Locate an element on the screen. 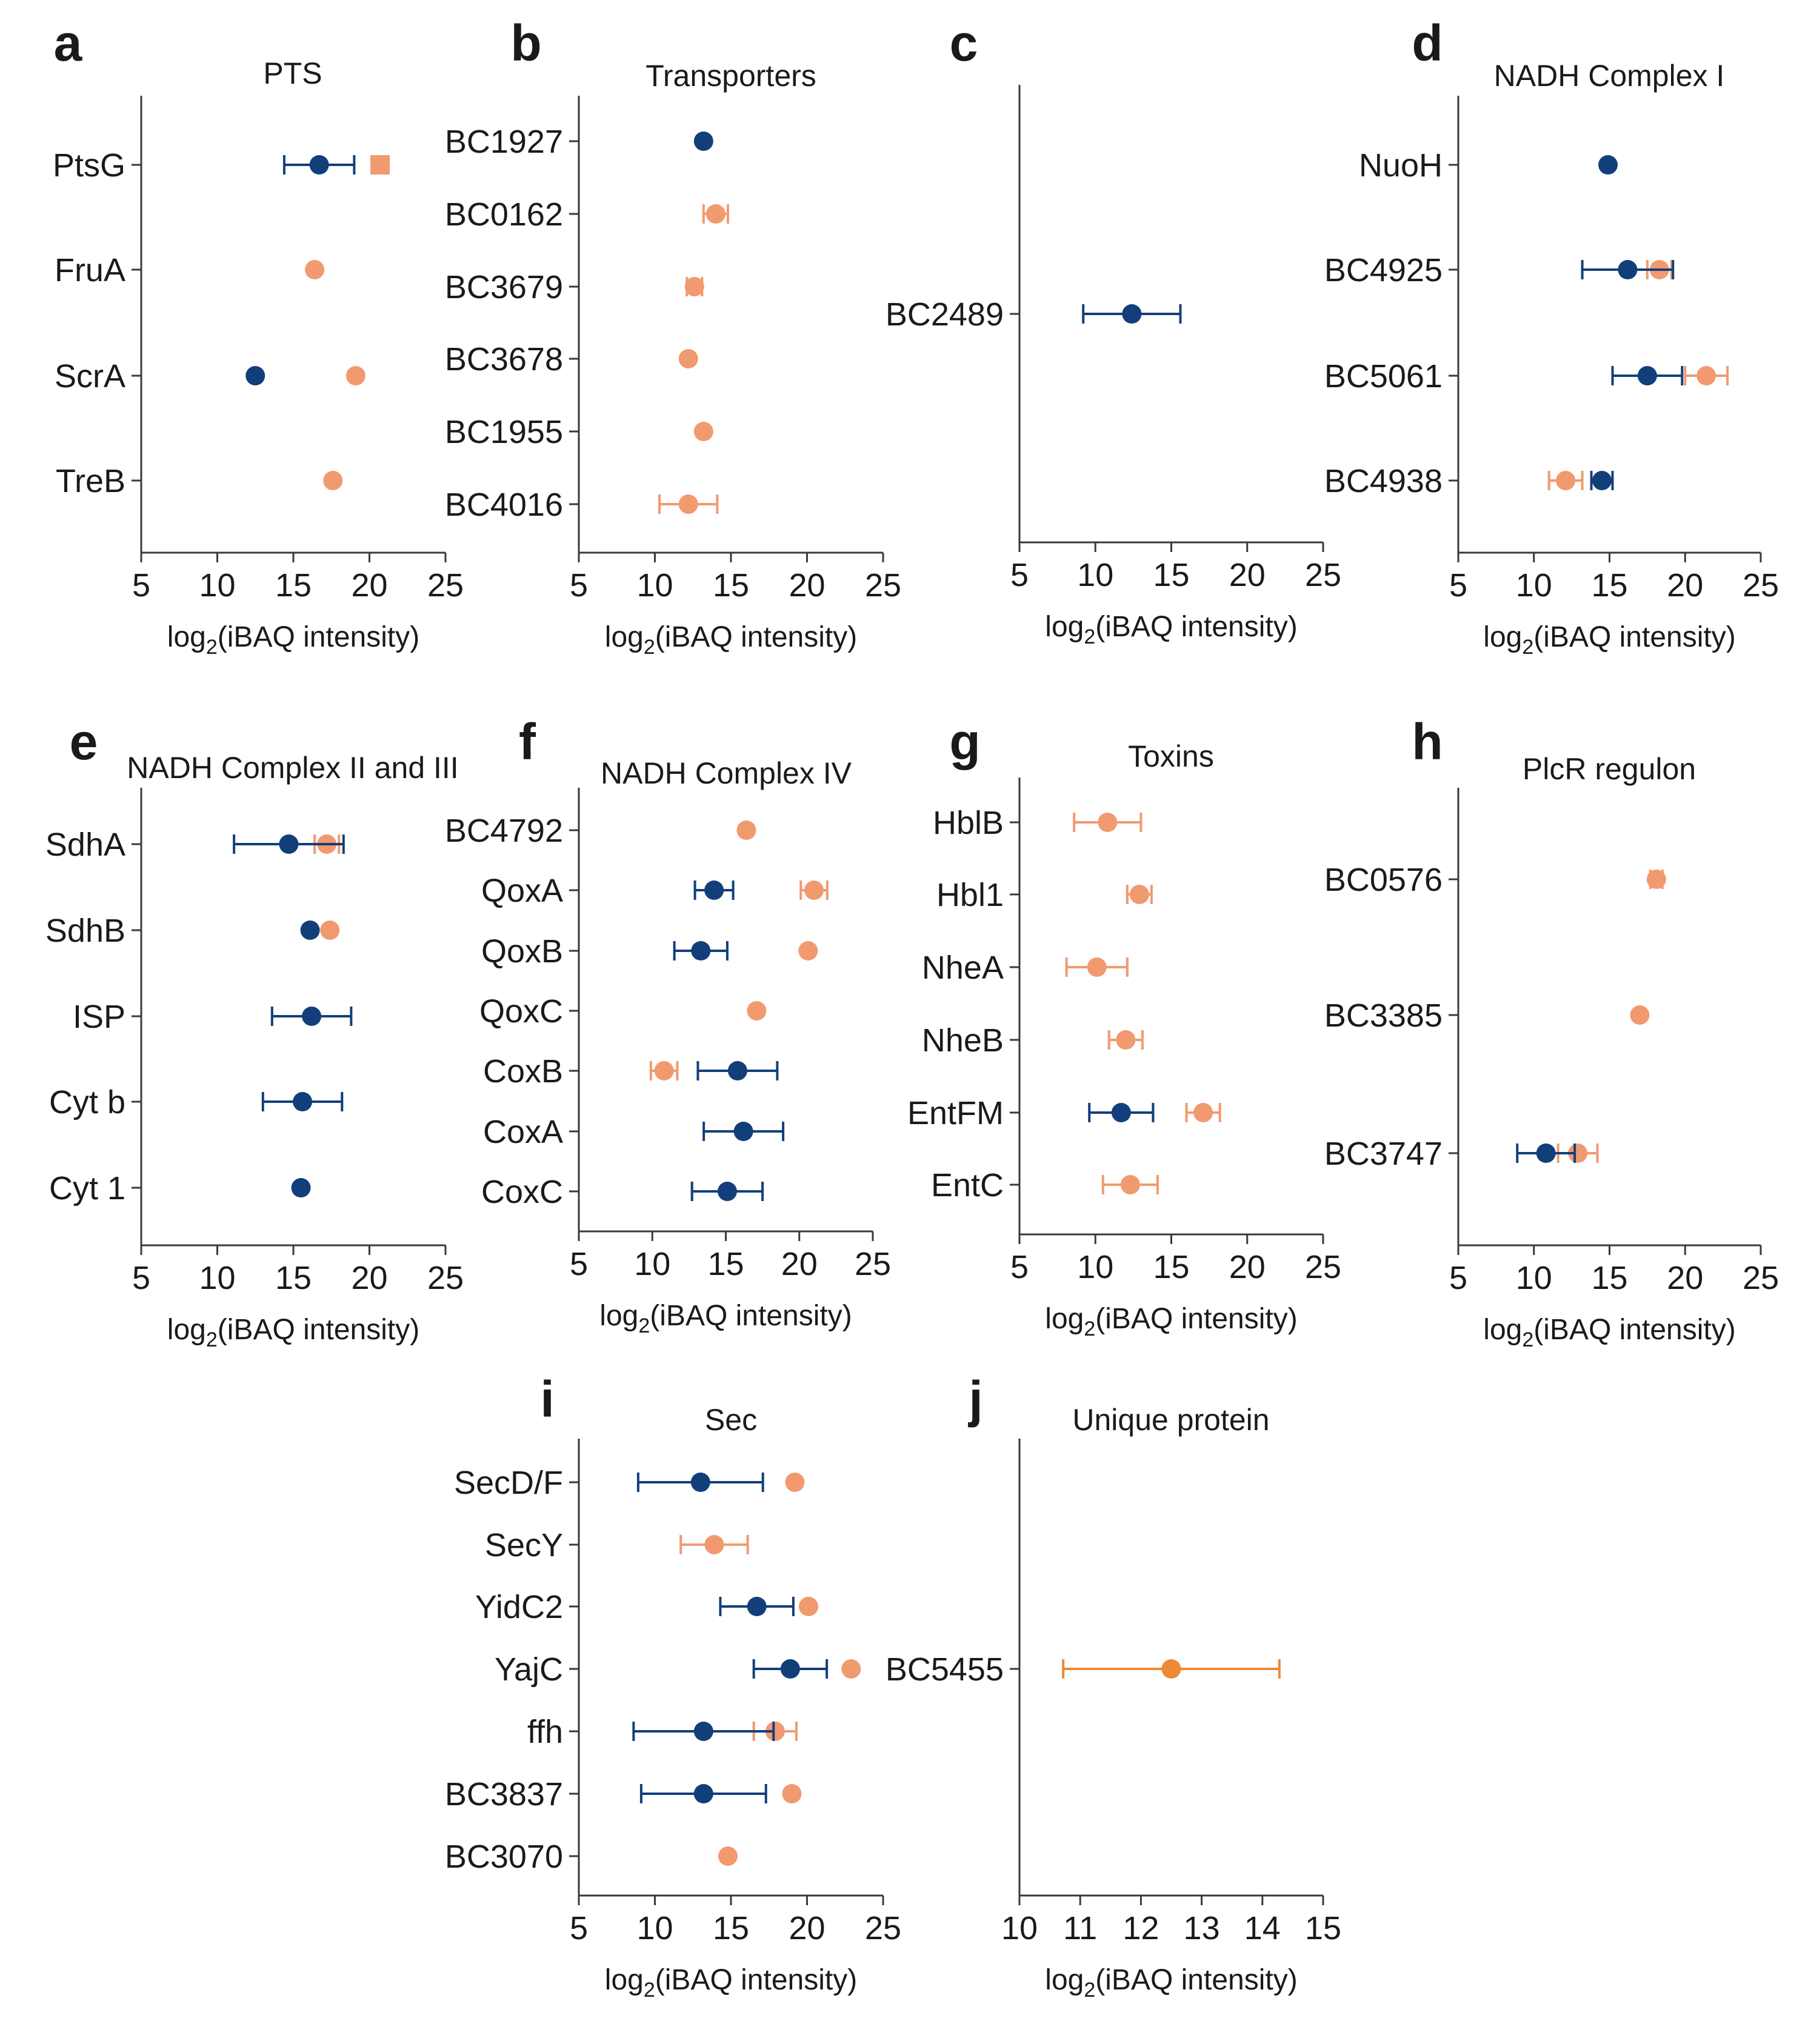 This screenshot has width=1808, height=2044. category-label: BC3385 is located at coordinates (1383, 1015).